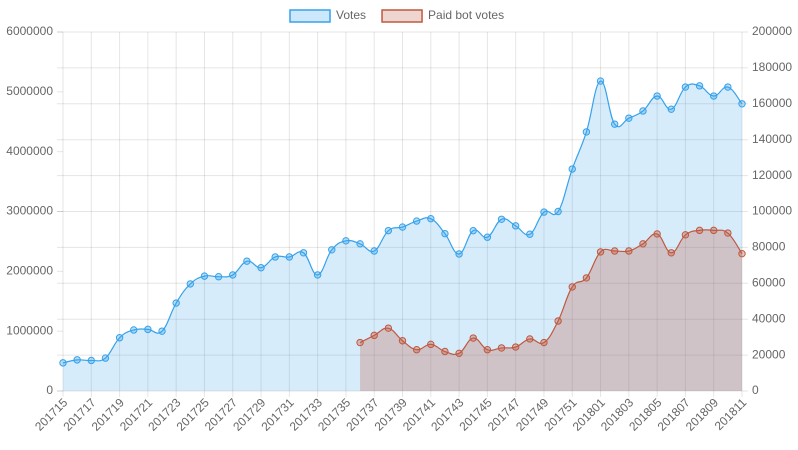 The image size is (798, 450). Describe the element at coordinates (772, 139) in the screenshot. I see `y2-tick-label: 140000` at that location.